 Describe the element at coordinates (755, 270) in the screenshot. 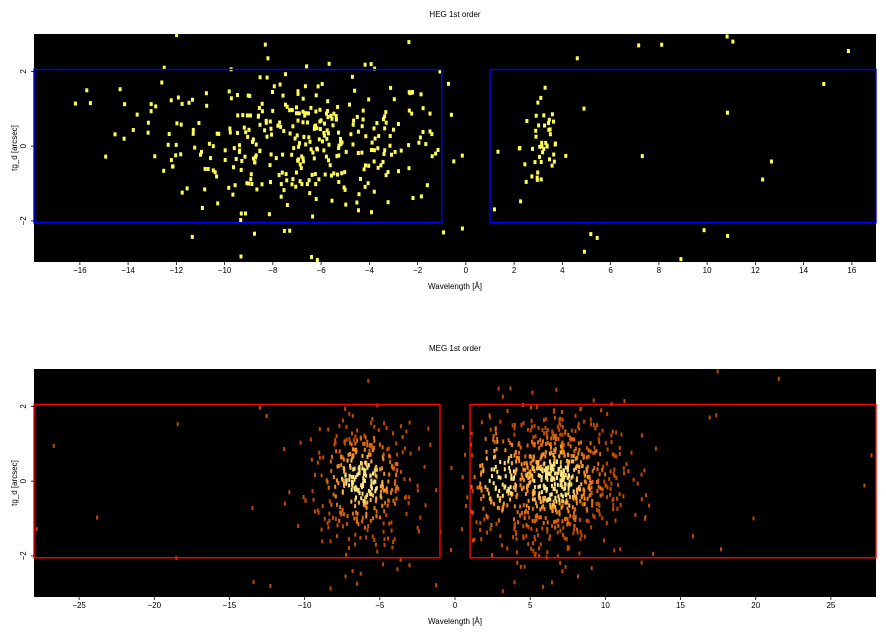

I see `heg-x-tick-label: 12` at that location.